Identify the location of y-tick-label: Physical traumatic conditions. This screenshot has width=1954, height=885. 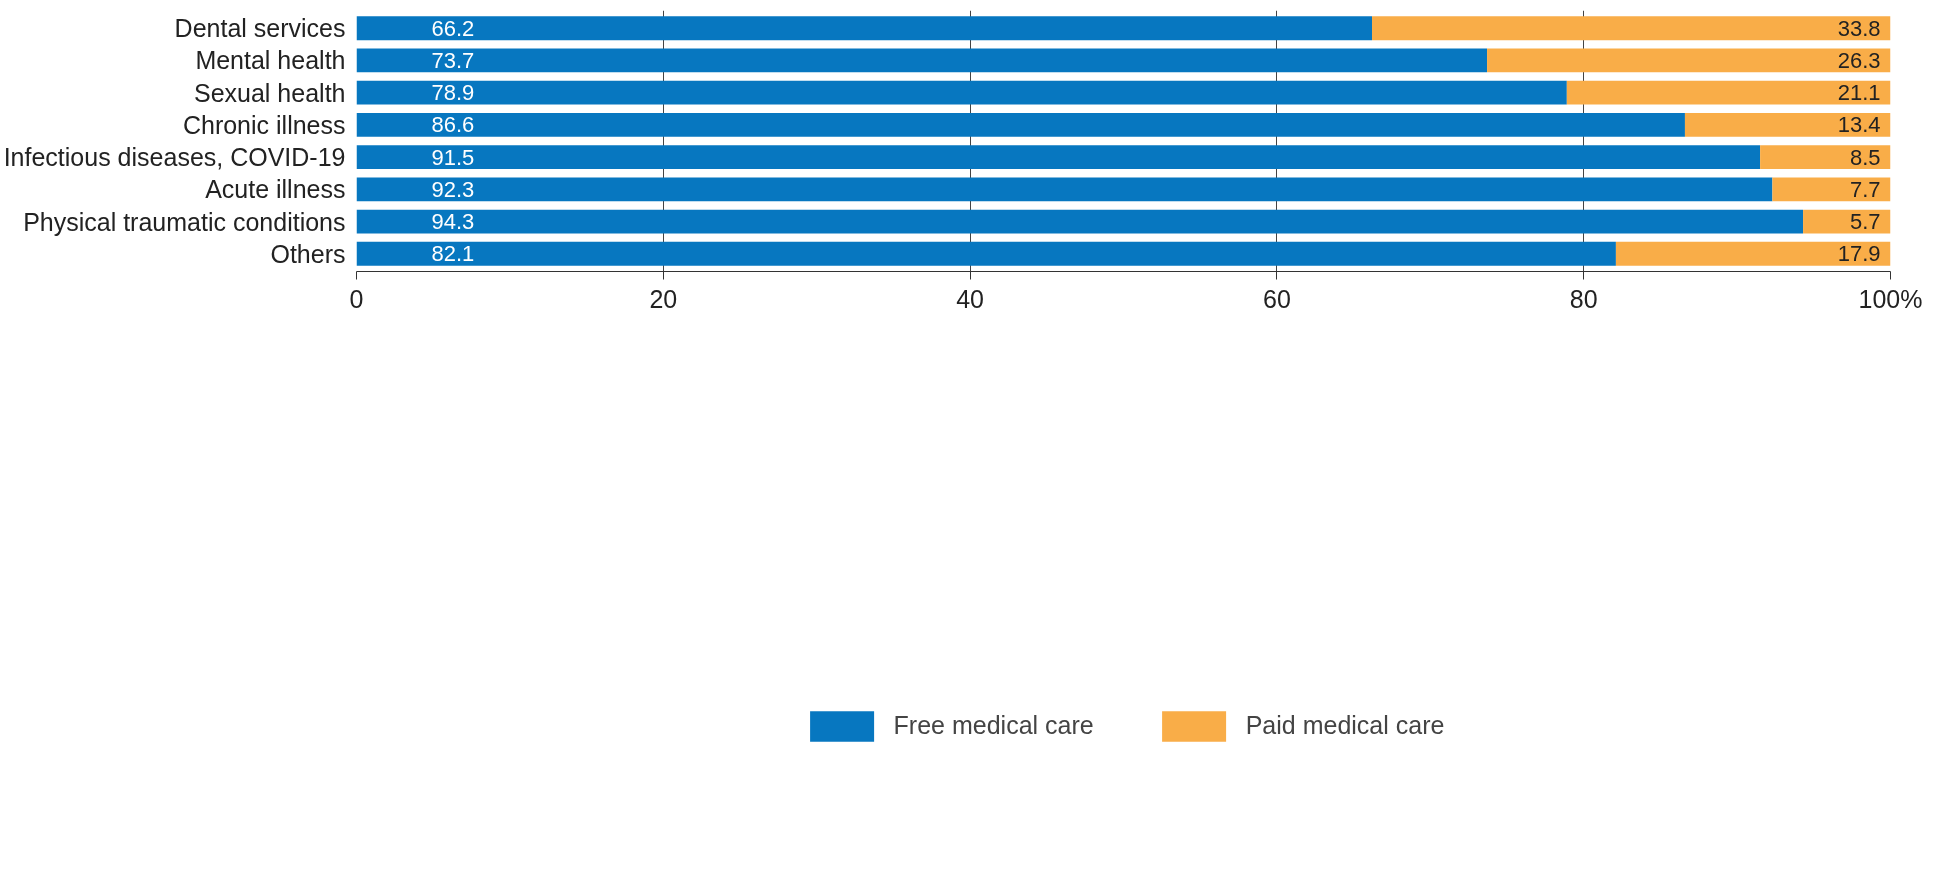
(184, 221).